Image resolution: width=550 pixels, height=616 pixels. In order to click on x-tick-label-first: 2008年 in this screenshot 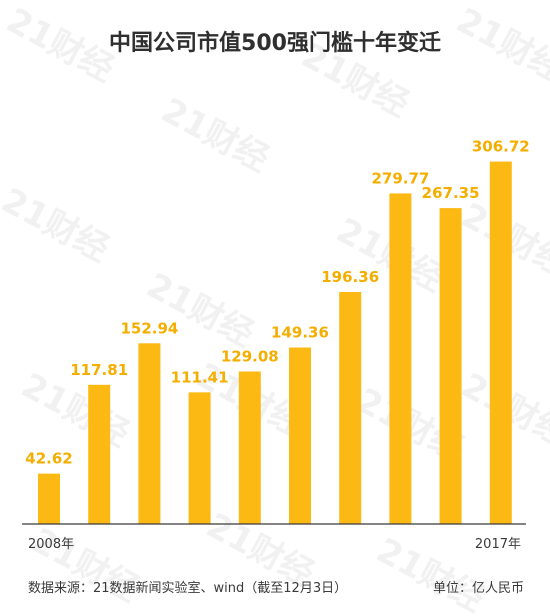, I will do `click(51, 544)`.